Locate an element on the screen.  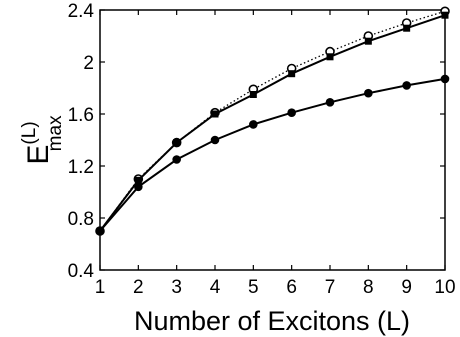
x-tick-label: 4 is located at coordinates (215, 287).